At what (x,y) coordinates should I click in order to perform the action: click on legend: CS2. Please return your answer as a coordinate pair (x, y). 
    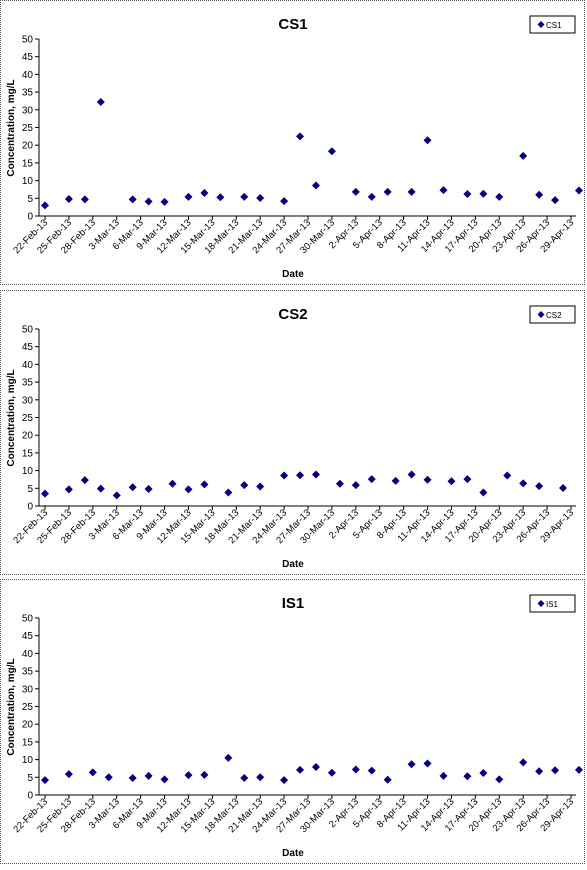
    Looking at the image, I should click on (552, 314).